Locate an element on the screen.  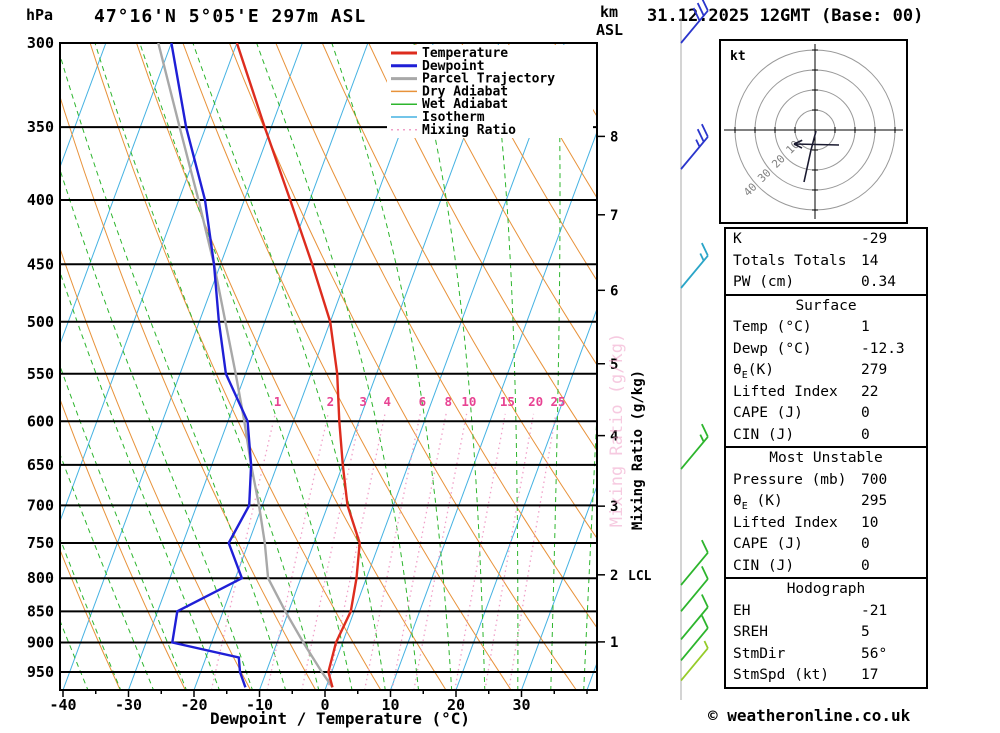
table-row-value: 14 is located at coordinates (870, 260).